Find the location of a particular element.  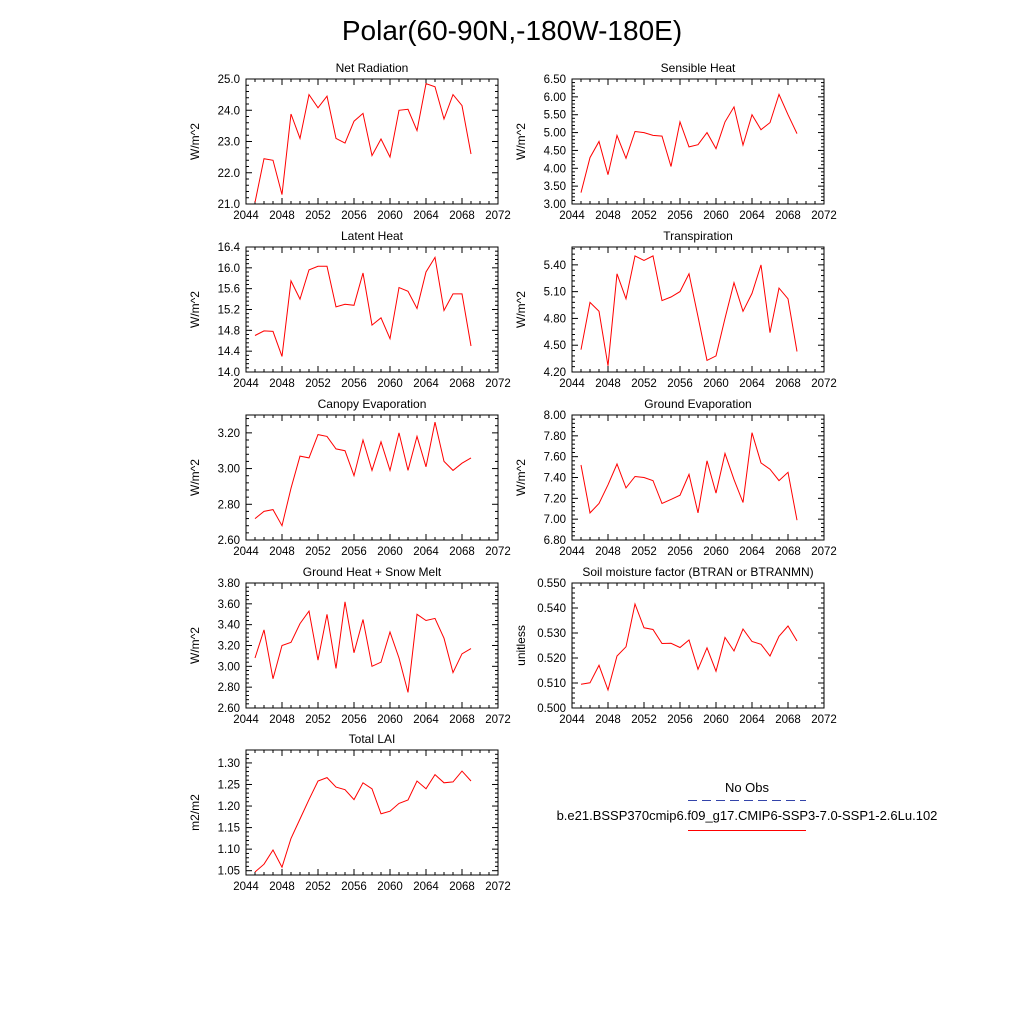

y-tick-label: 15.6 is located at coordinates (229, 290).